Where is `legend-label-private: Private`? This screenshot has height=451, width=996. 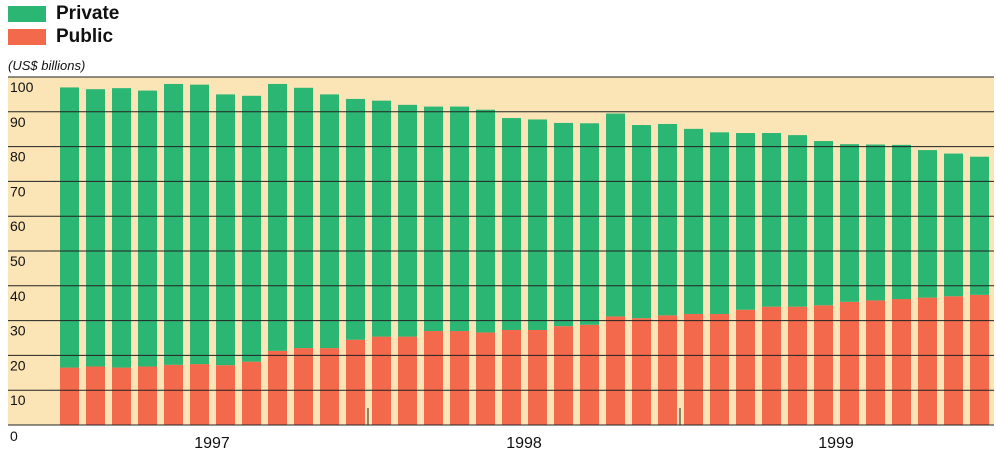
legend-label-private: Private is located at coordinates (88, 13).